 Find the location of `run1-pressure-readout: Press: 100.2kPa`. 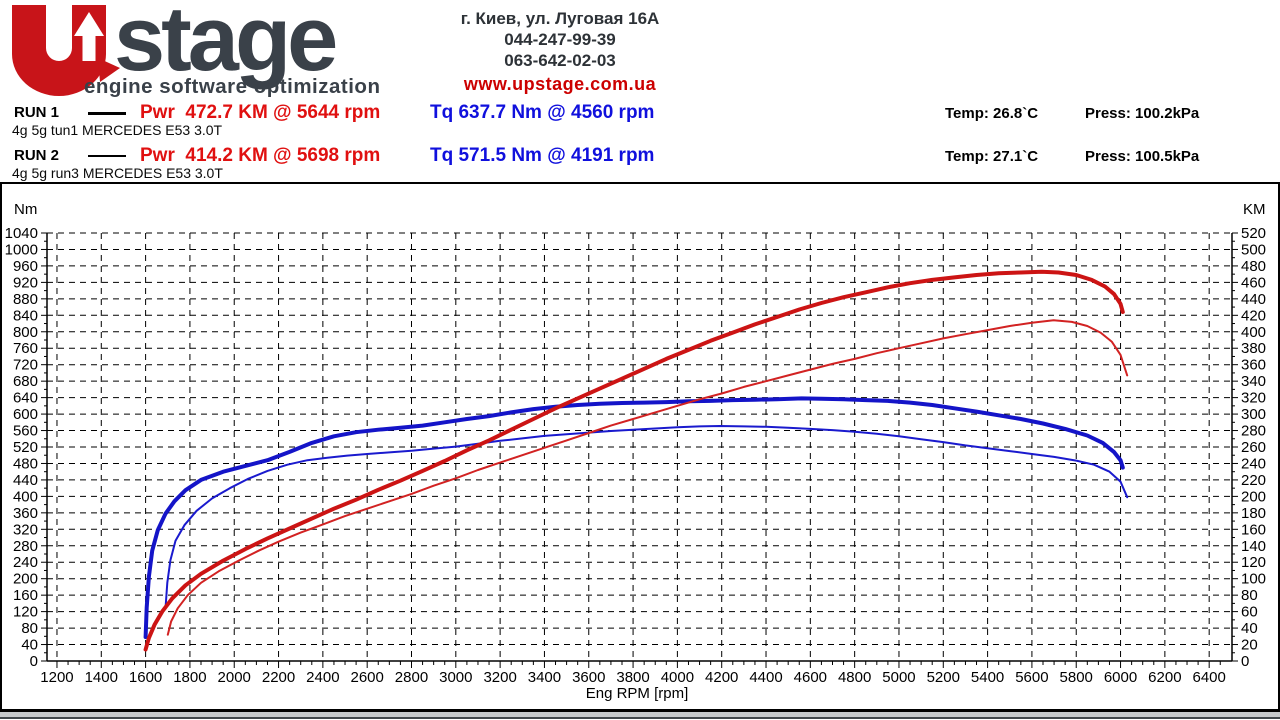

run1-pressure-readout: Press: 100.2kPa is located at coordinates (1142, 113).